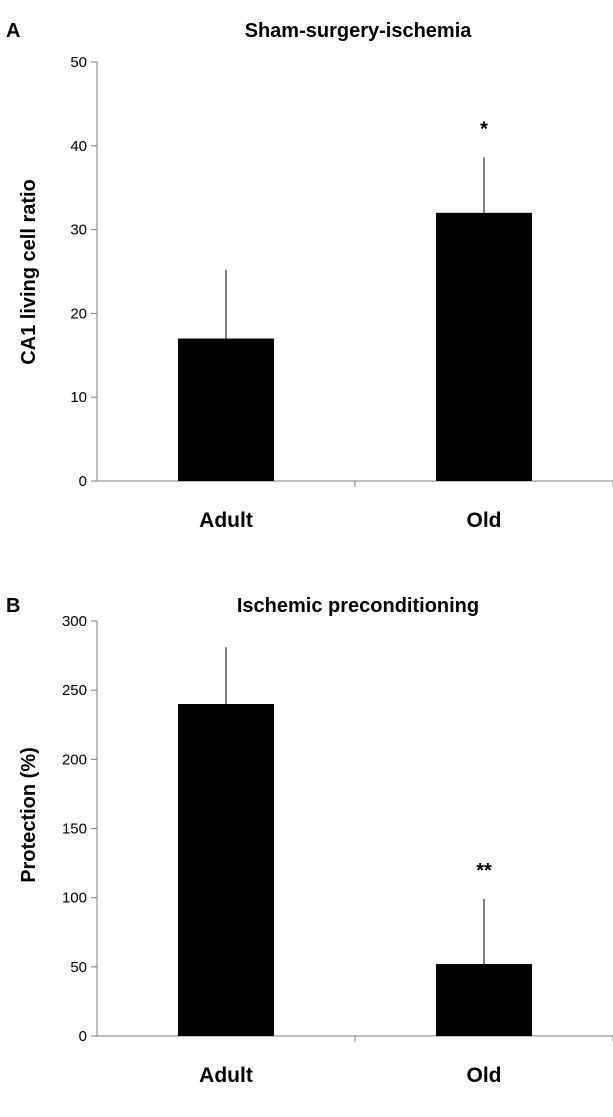 This screenshot has width=613, height=1117. What do you see at coordinates (484, 130) in the screenshot?
I see `panel-a-significance-marker: *` at bounding box center [484, 130].